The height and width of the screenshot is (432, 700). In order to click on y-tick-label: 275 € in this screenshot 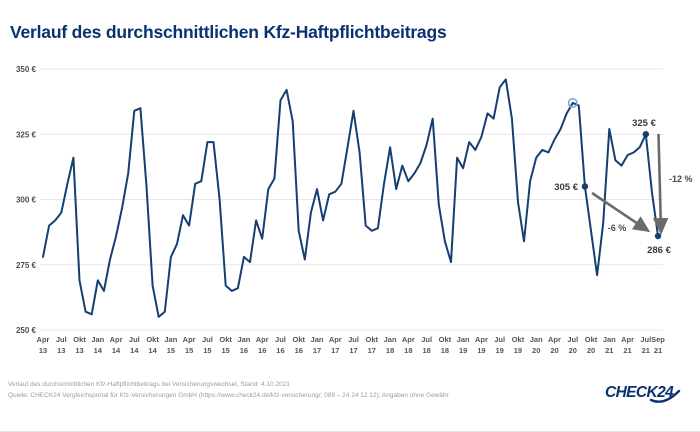, I will do `click(26, 265)`.